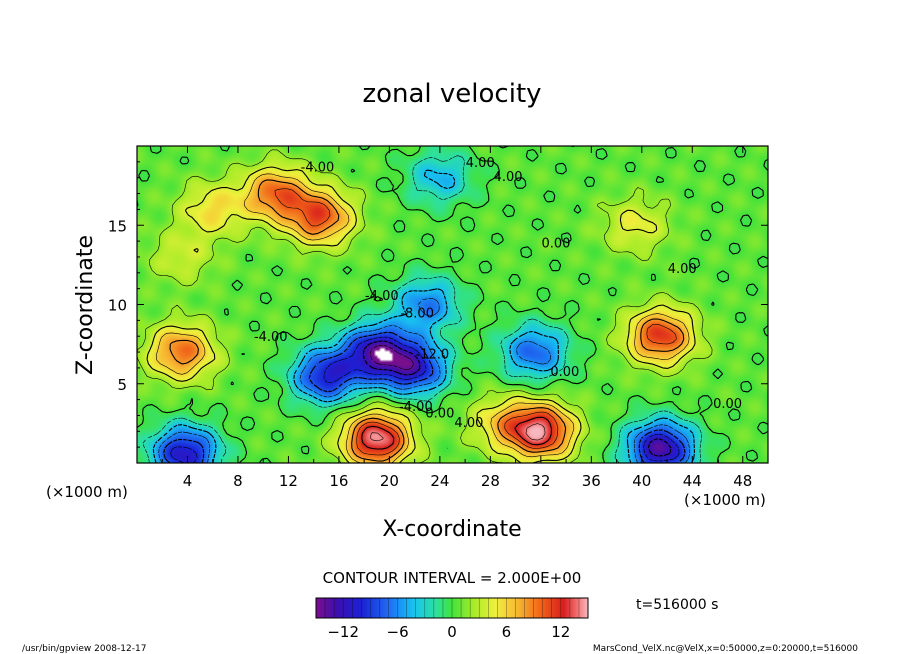  What do you see at coordinates (742, 481) in the screenshot?
I see `x-tick-label: 48` at bounding box center [742, 481].